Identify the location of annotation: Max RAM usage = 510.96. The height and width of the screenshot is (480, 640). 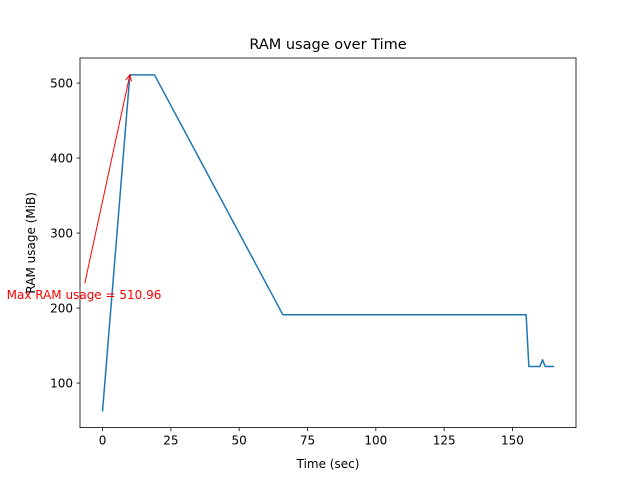
(84, 187).